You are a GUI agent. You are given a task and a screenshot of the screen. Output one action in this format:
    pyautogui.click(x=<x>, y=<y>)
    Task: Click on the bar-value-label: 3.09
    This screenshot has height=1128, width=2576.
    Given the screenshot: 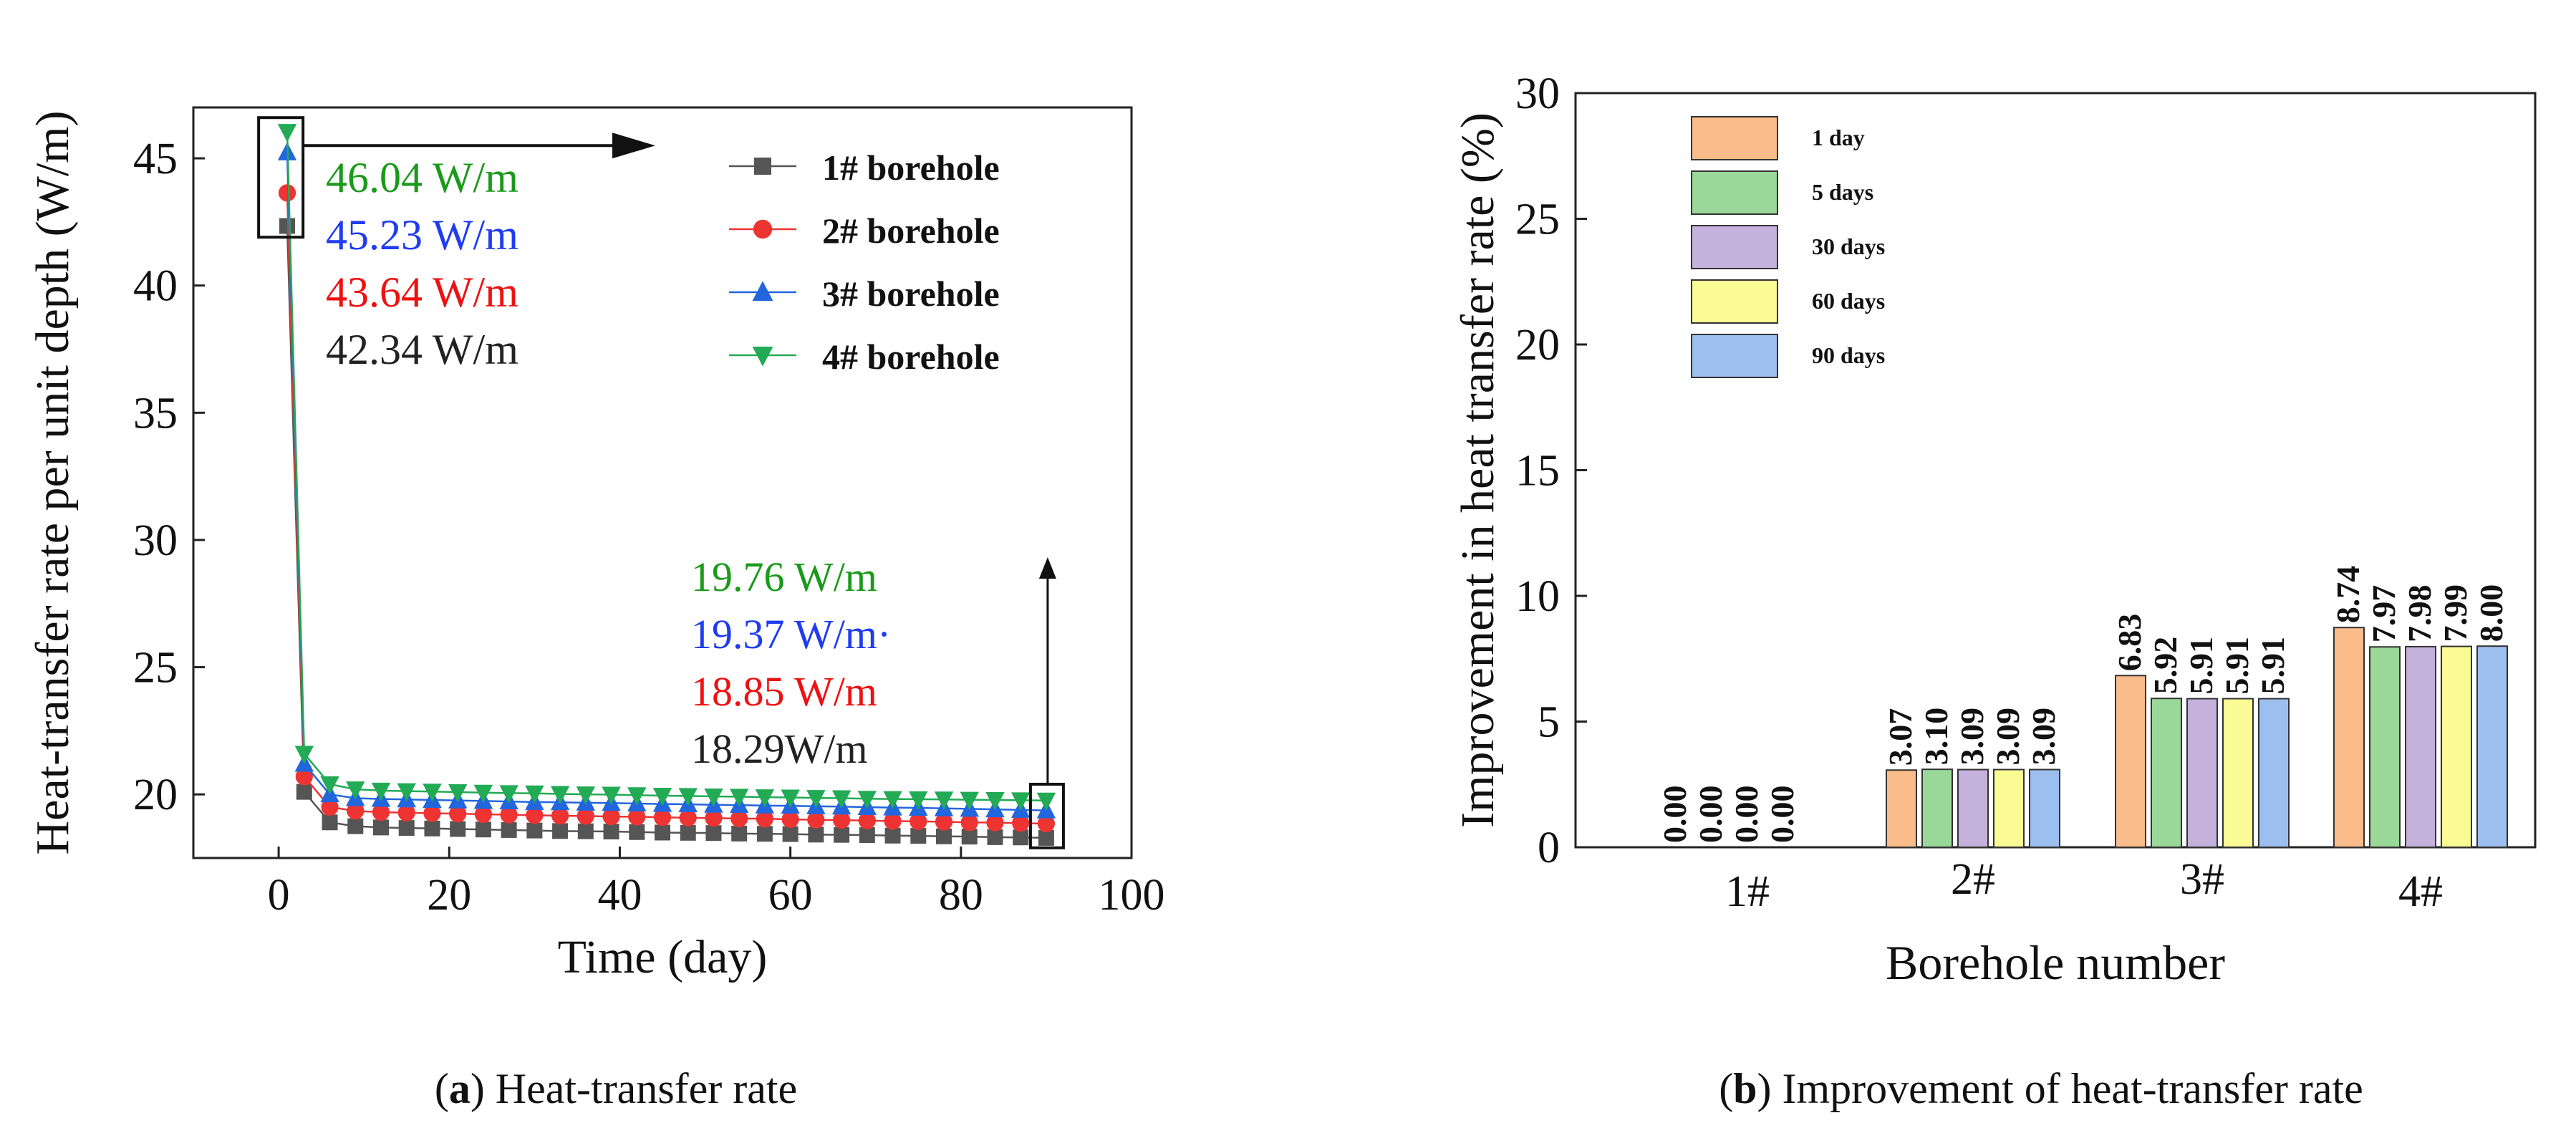 What is the action you would take?
    pyautogui.click(x=2043, y=737)
    